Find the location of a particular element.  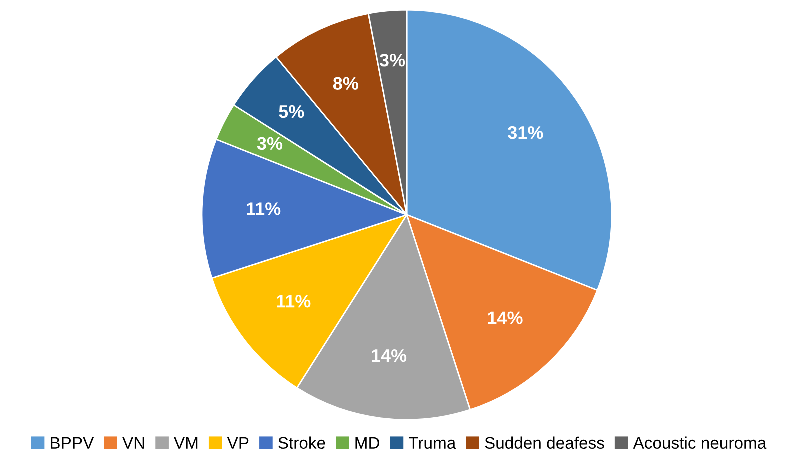

legend-label: Sudden deafess is located at coordinates (544, 443).